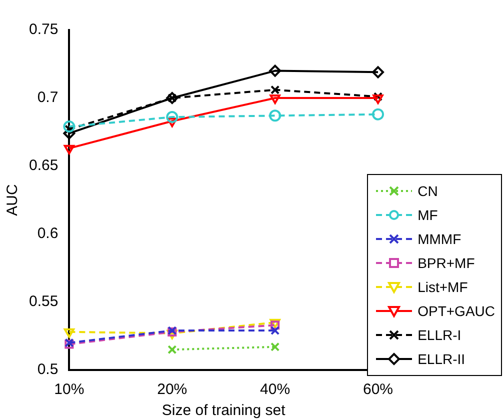  Describe the element at coordinates (47, 97) in the screenshot. I see `y-tick-label: 0.7` at that location.